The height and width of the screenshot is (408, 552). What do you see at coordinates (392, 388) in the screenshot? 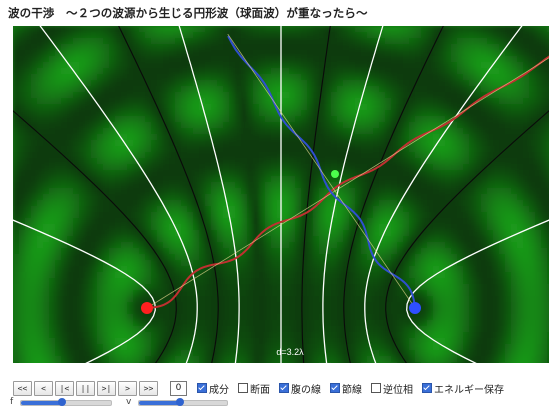
I see `reverse-phase-checkbox: 逆位相` at bounding box center [392, 388].